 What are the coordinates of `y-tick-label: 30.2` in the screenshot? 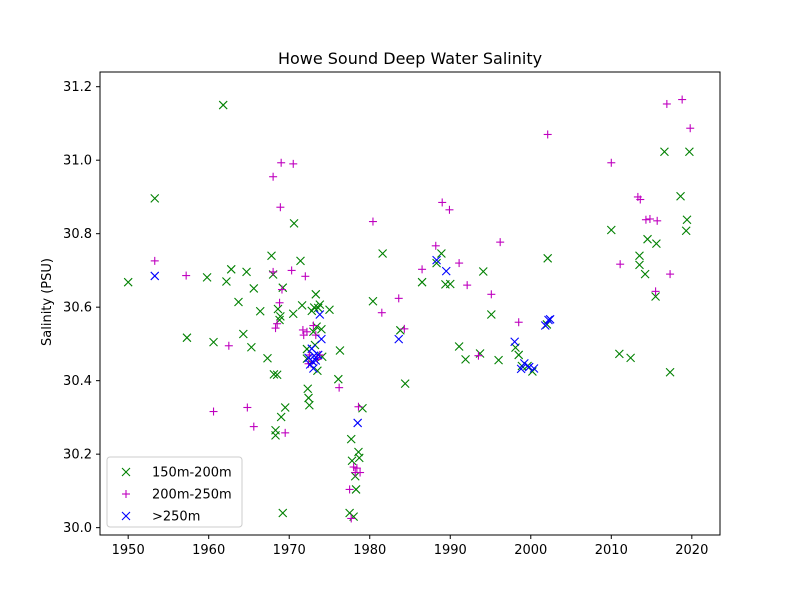 It's located at (77, 455).